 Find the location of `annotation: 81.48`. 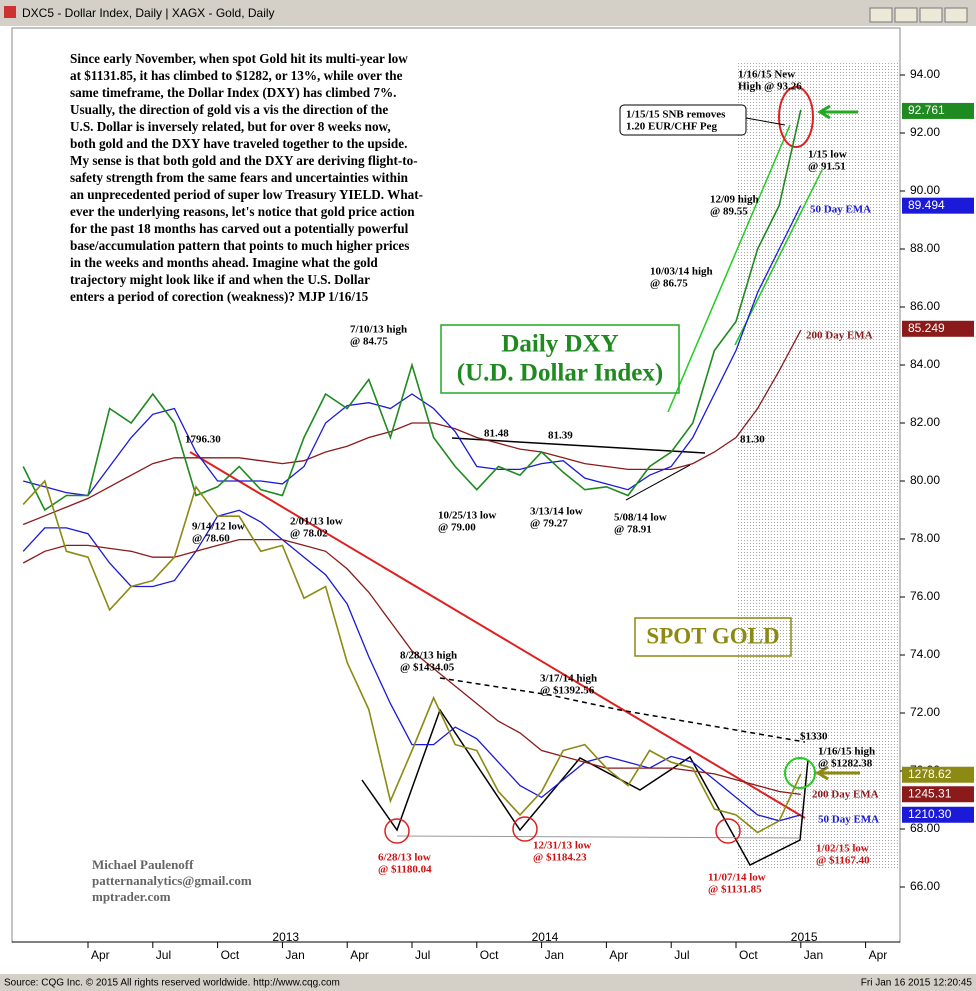

annotation: 81.48 is located at coordinates (496, 434).